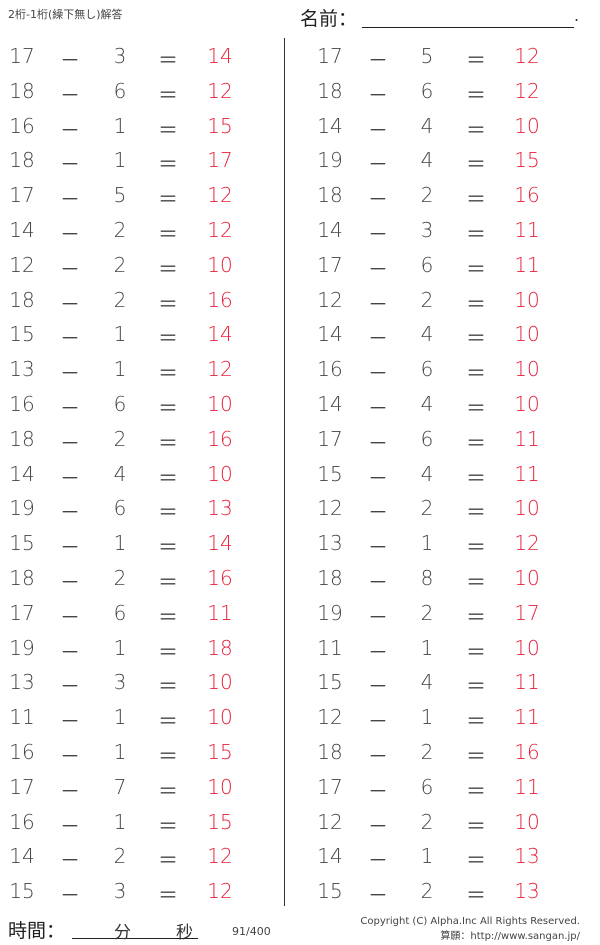 This screenshot has width=600, height=945. I want to click on problem-row: 14 － 1 ＝ 13, so click(300, 859).